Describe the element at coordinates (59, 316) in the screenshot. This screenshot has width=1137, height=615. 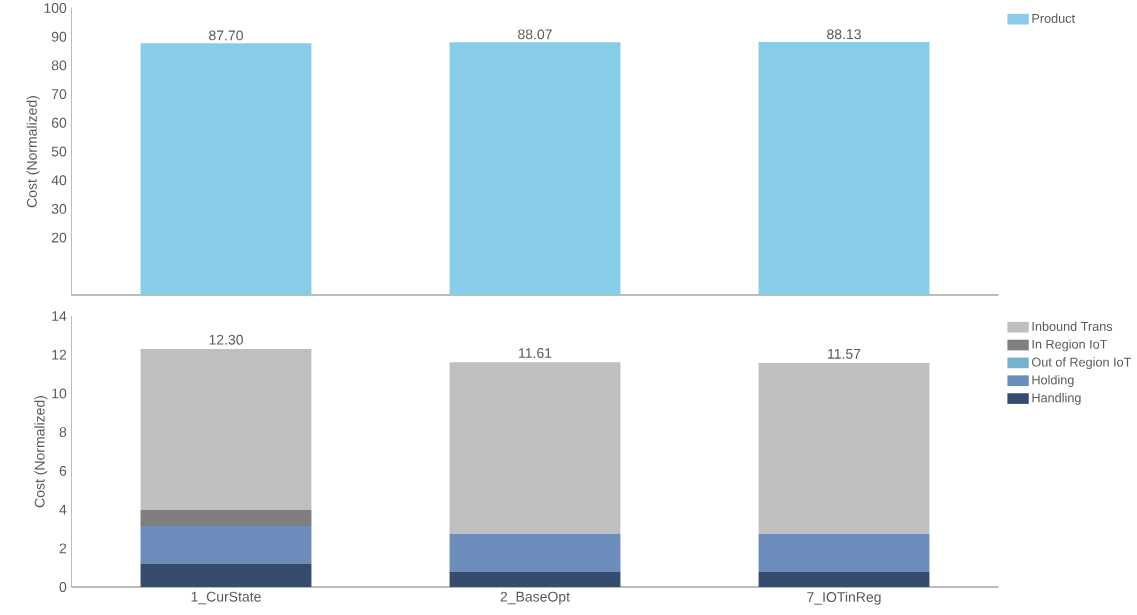
I see `y-tick-label: 14` at that location.